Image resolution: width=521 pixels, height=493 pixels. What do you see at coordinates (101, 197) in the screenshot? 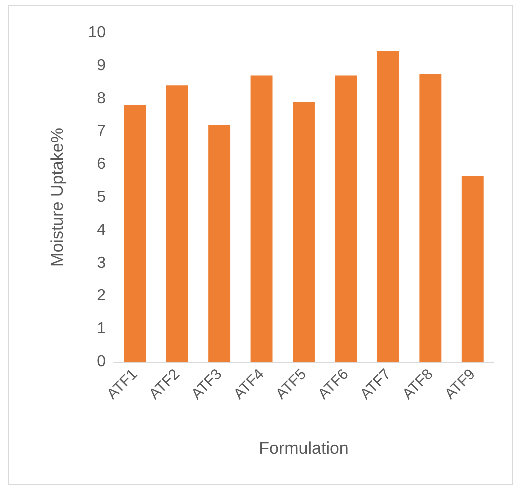
I see `y-tick-label: 5` at bounding box center [101, 197].